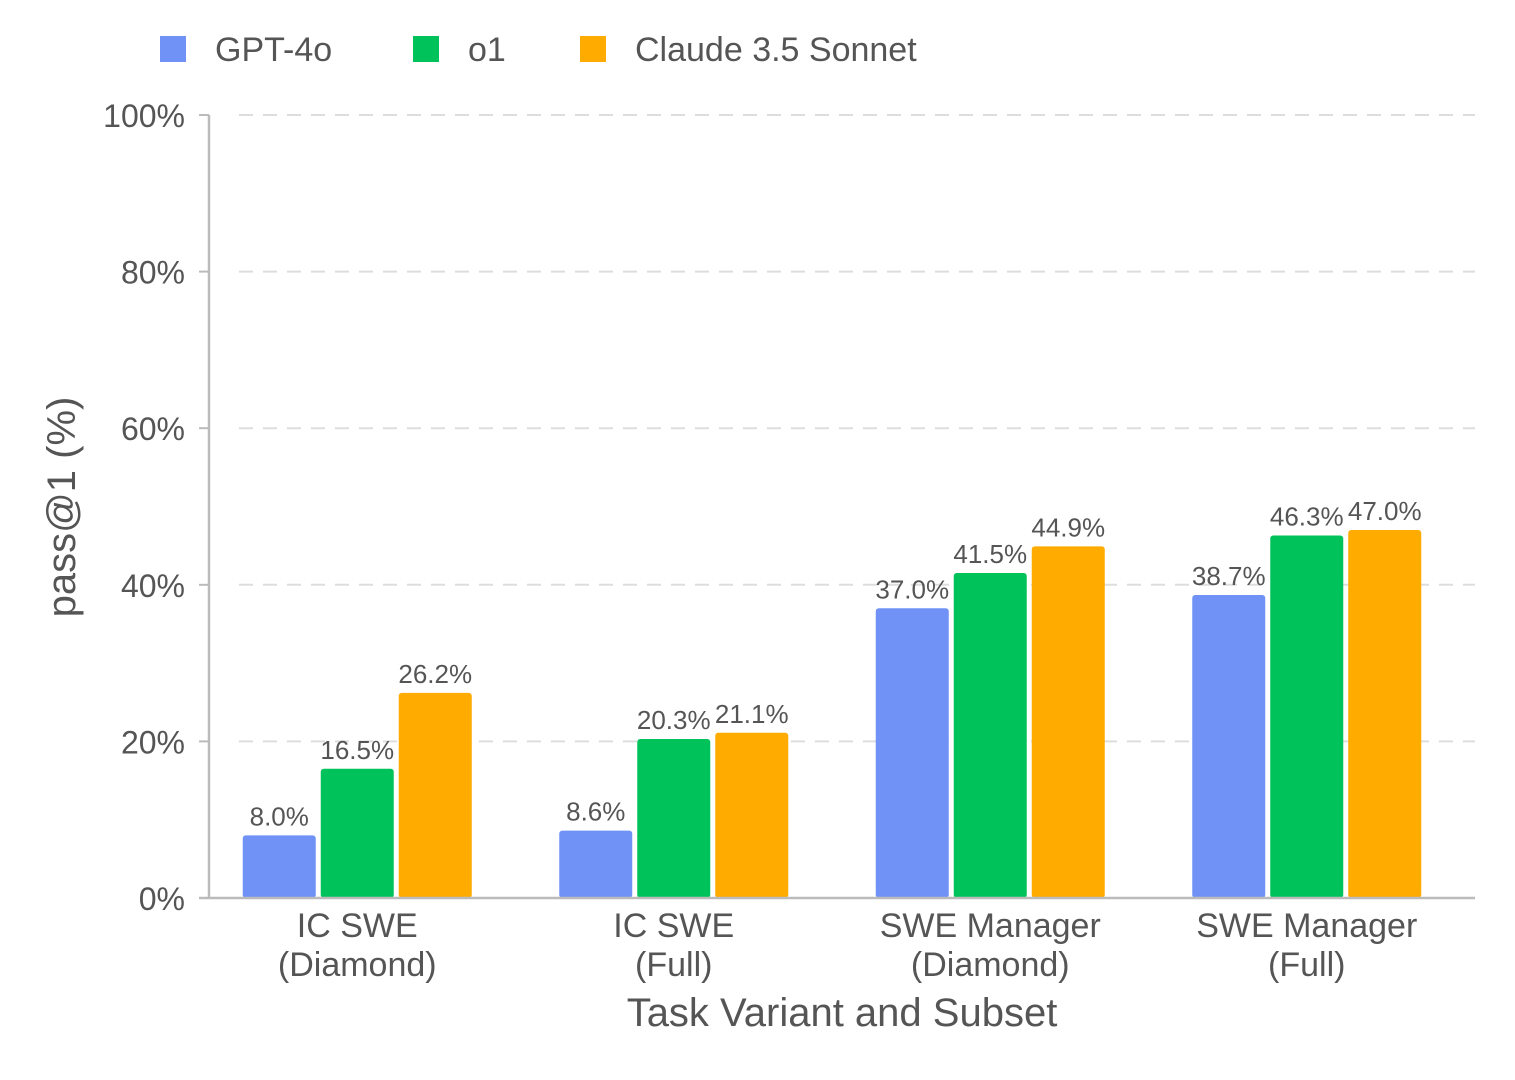 Image resolution: width=1515 pixels, height=1080 pixels. What do you see at coordinates (153, 742) in the screenshot?
I see `y-tick-label: 20%` at bounding box center [153, 742].